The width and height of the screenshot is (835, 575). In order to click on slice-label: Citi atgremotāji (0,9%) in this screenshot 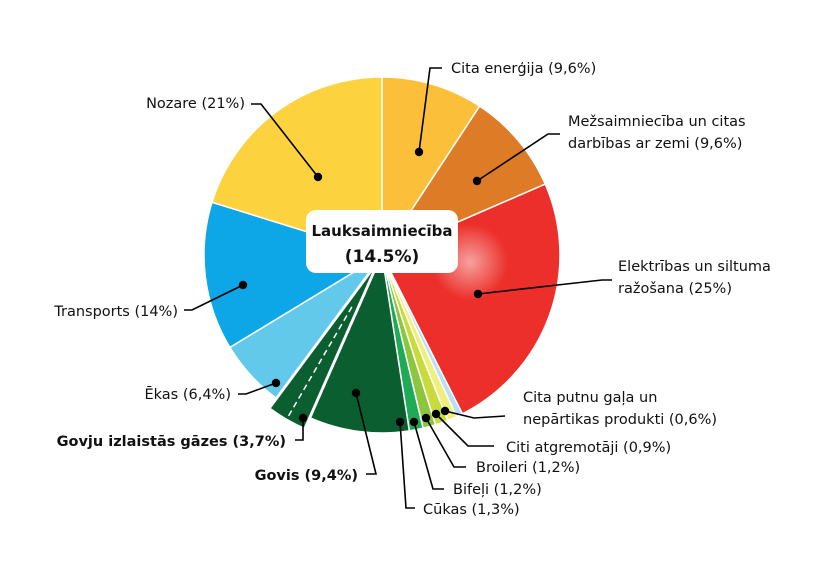, I will do `click(588, 448)`.